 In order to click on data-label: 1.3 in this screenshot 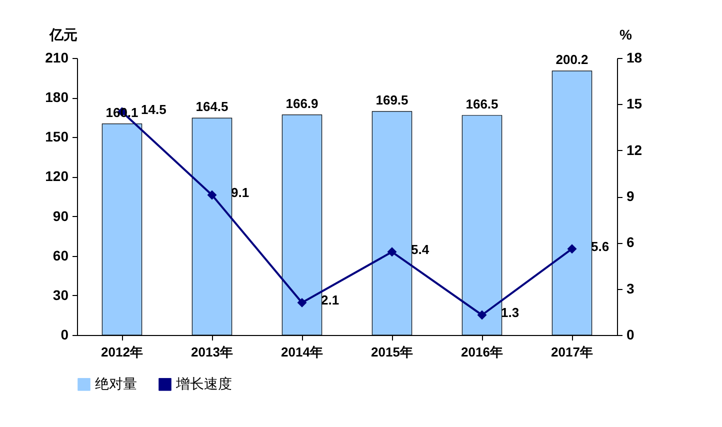, I will do `click(510, 312)`.